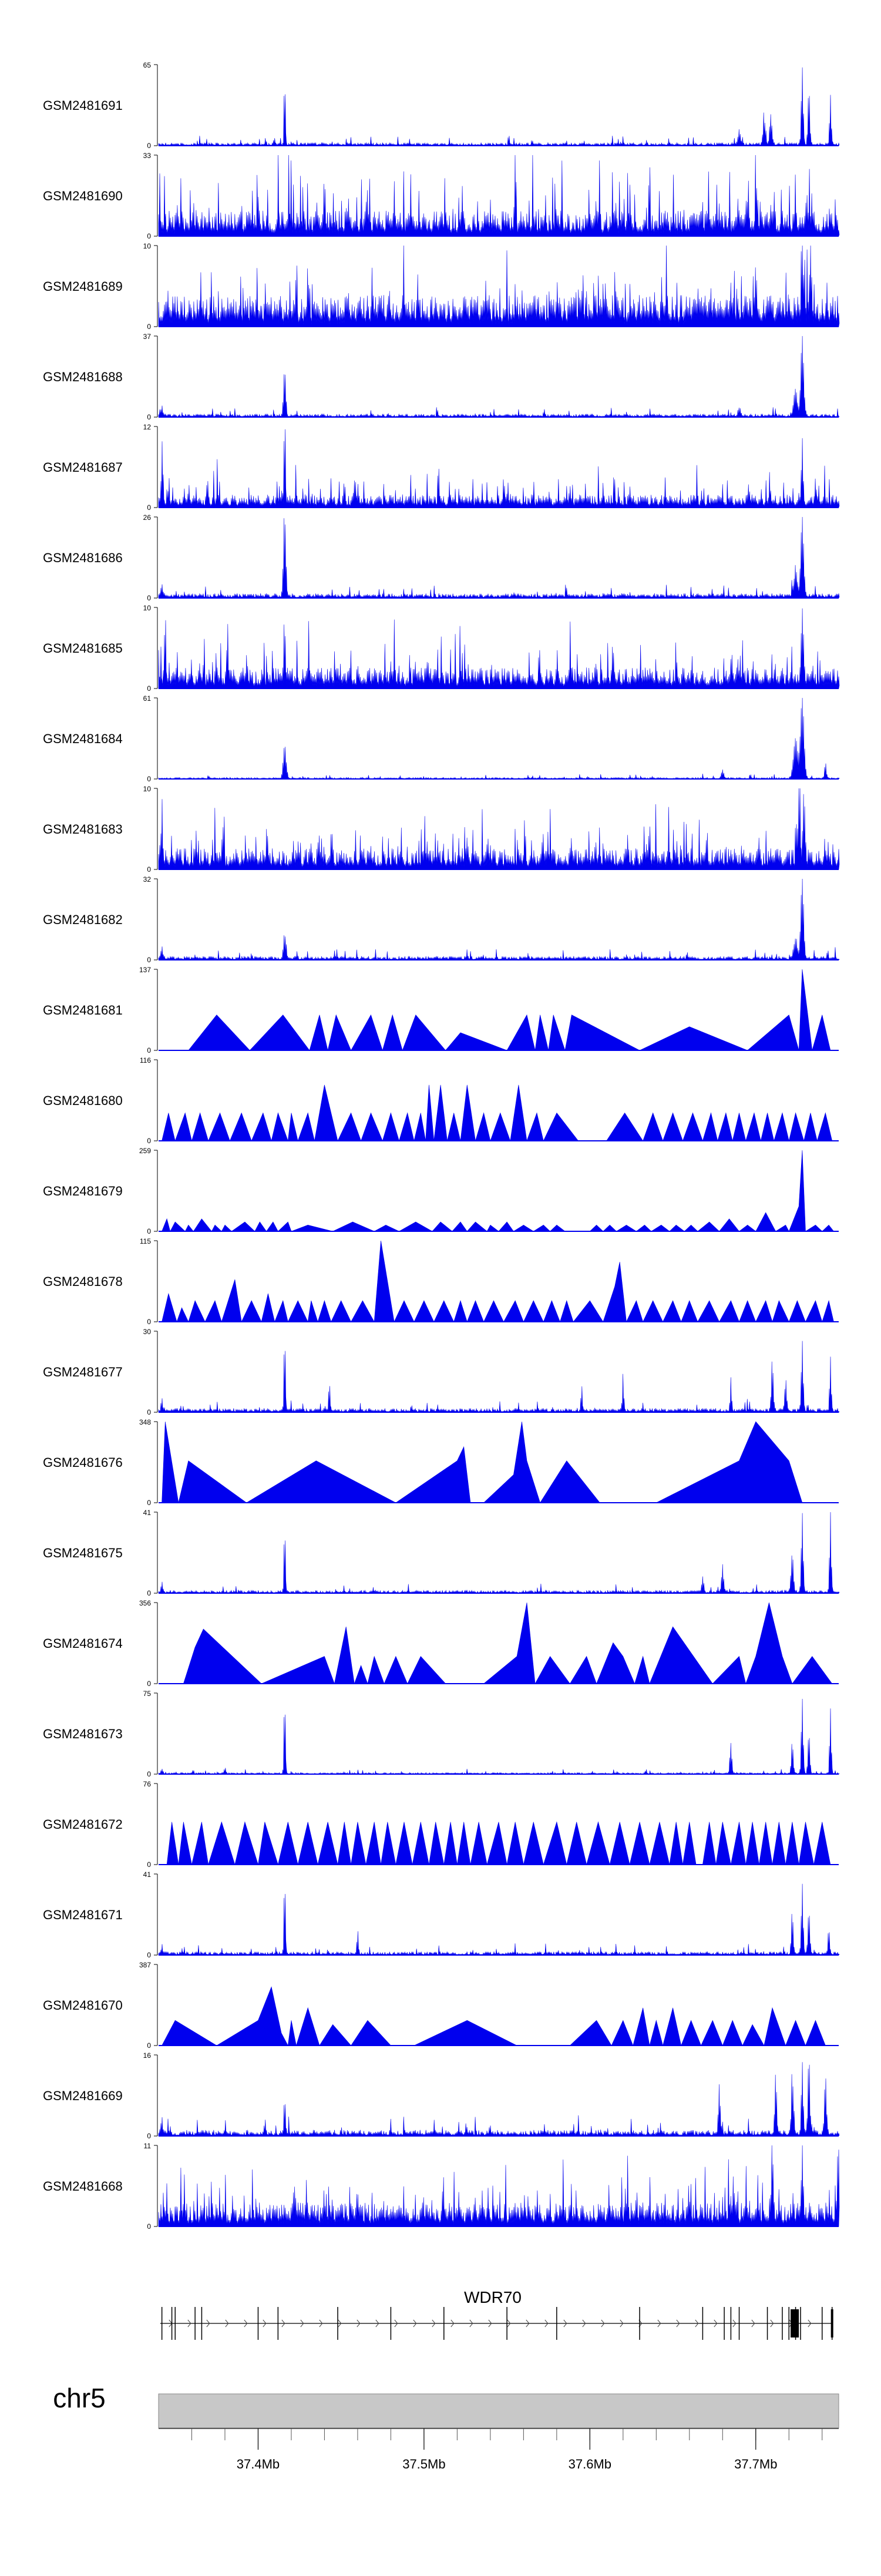  Describe the element at coordinates (83, 377) in the screenshot. I see `track-label: GSM2481688` at that location.